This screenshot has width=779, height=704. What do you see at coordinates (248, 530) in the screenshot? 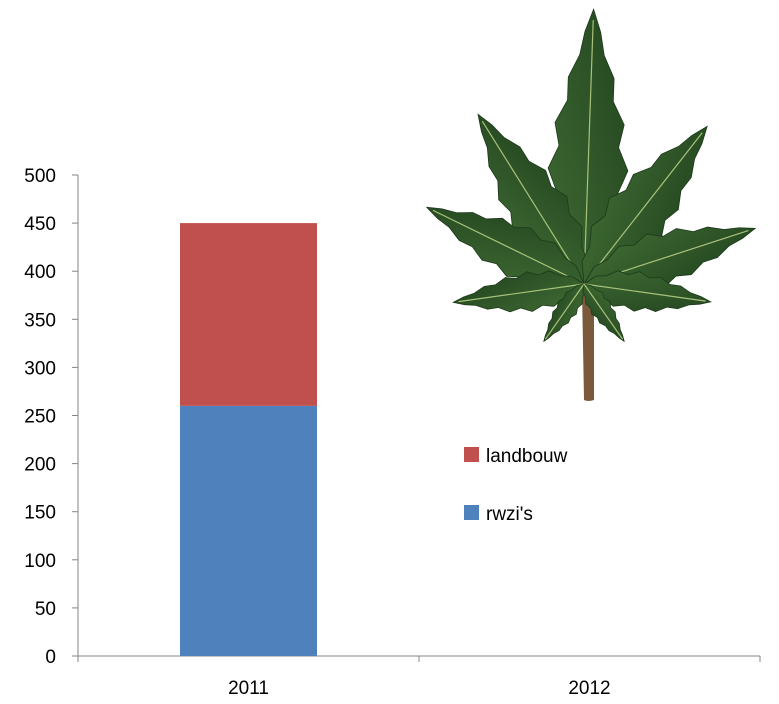
I see `bar-rwzis-2011` at bounding box center [248, 530].